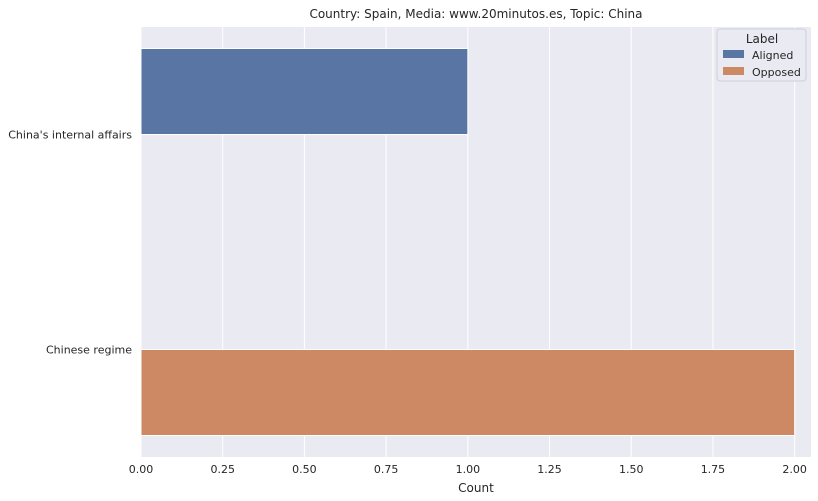 Image resolution: width=818 pixels, height=501 pixels. I want to click on y-tick-labels: China's internal affairs Chinese regime, so click(70, 243).